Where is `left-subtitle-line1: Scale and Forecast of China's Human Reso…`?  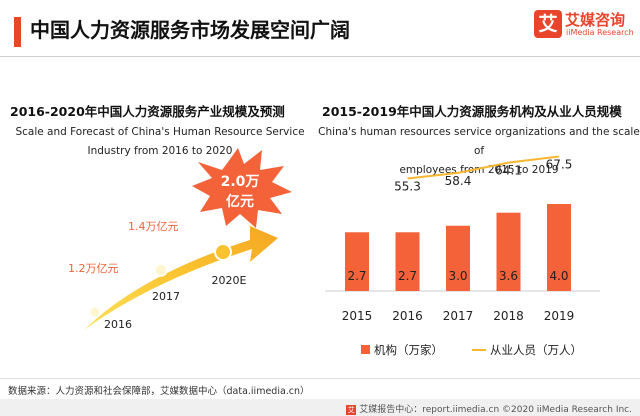 left-subtitle-line1: Scale and Forecast of China's Human Reso… is located at coordinates (160, 132).